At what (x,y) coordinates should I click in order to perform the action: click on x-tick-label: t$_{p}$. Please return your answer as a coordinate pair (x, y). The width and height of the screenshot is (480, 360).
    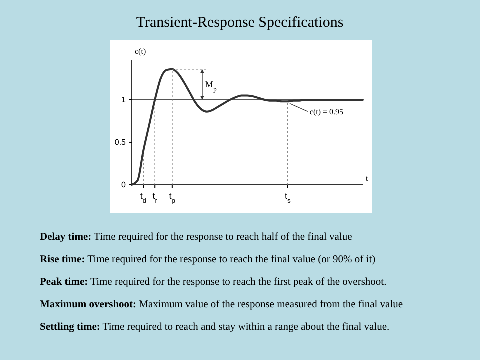
    Looking at the image, I should click on (172, 197).